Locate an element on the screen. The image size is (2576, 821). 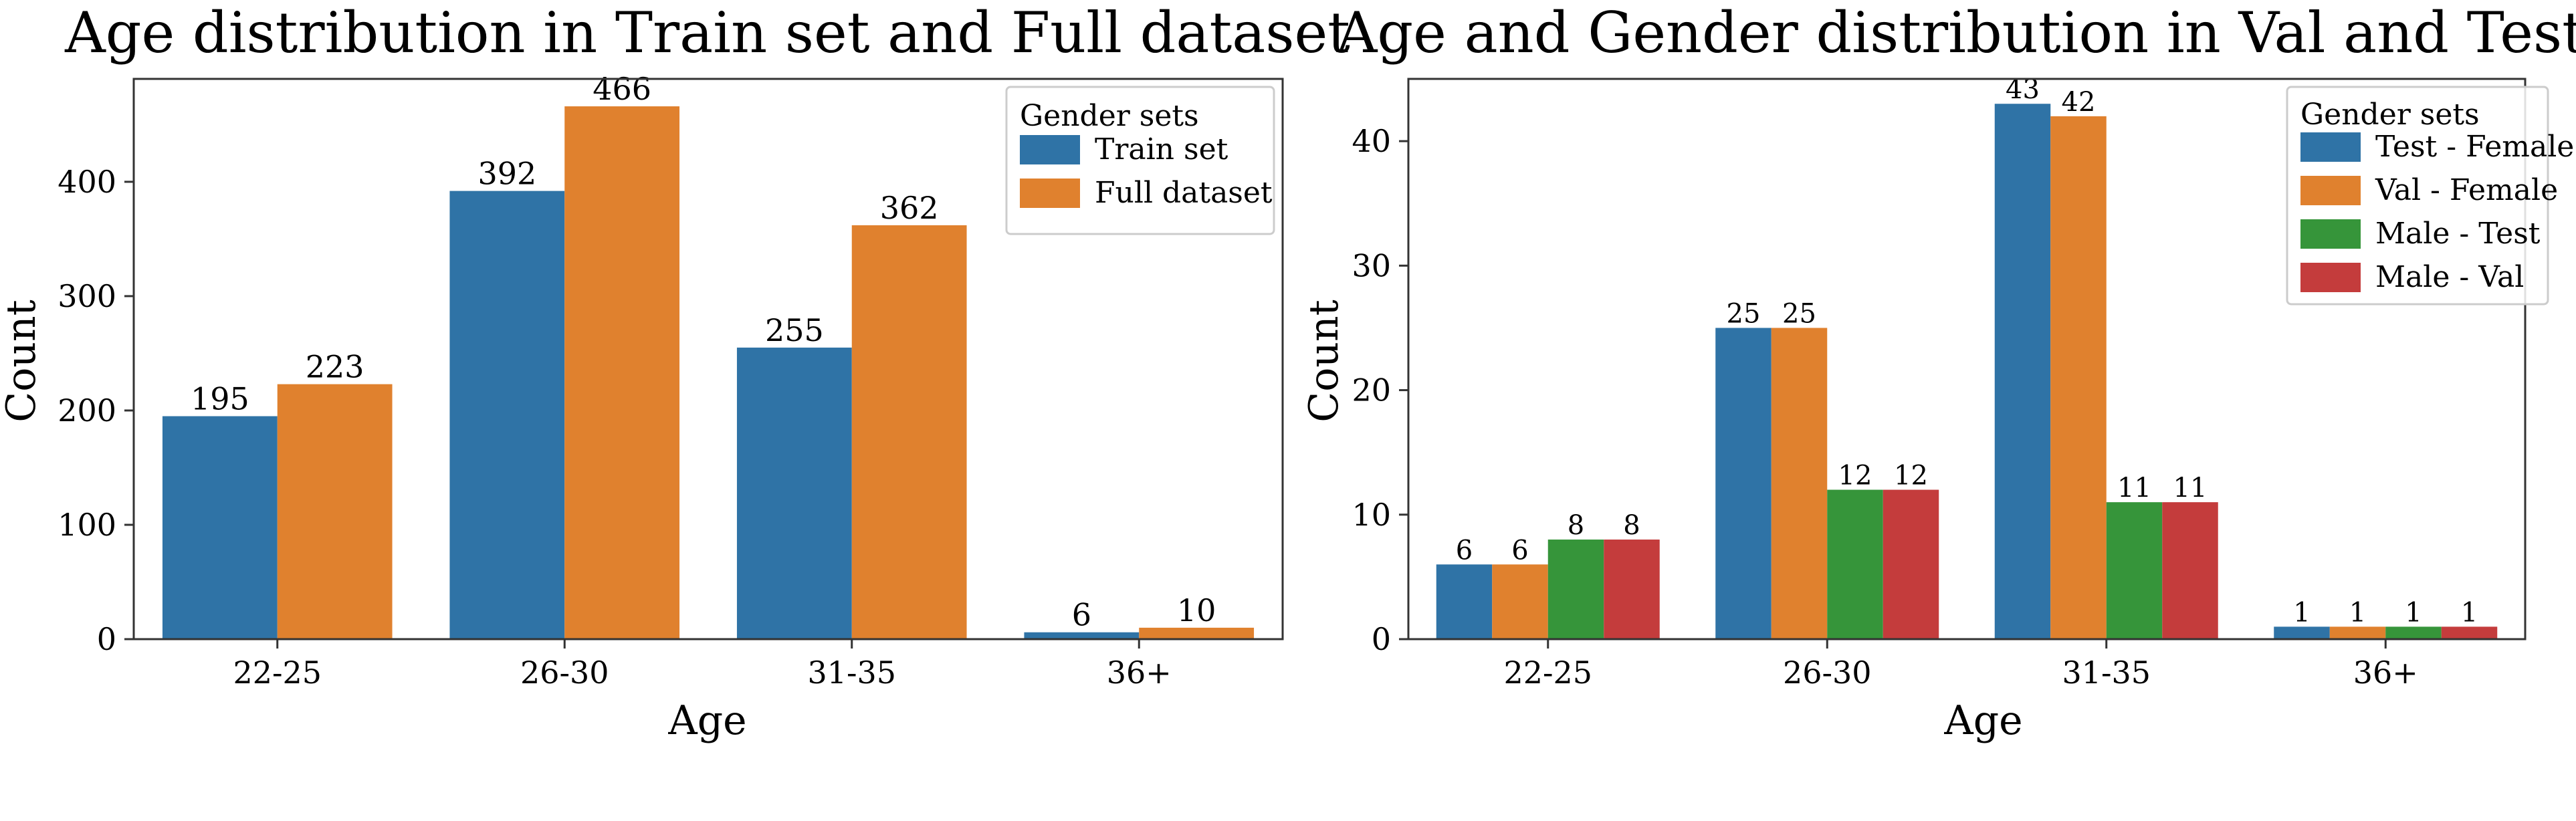
legend: Gender sets Train set Full dataset is located at coordinates (1140, 160).